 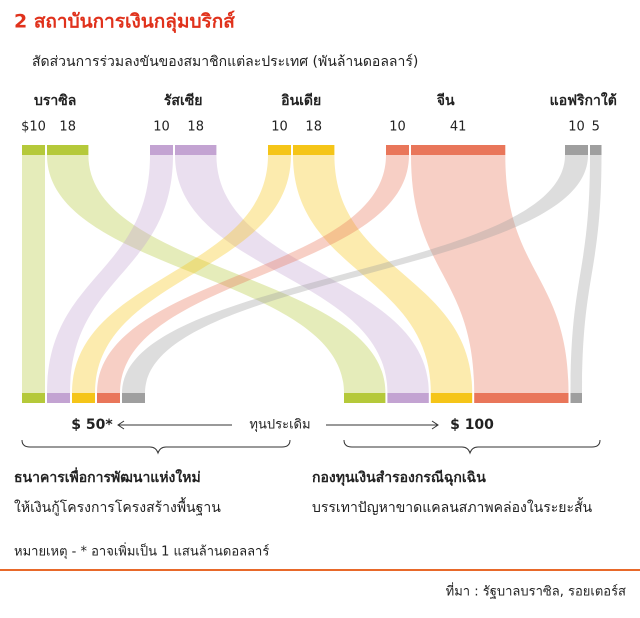 I want to click on series-name: ธนาคารเพื่อการพัฒนาแห่งใหม่, so click(x=107, y=476).